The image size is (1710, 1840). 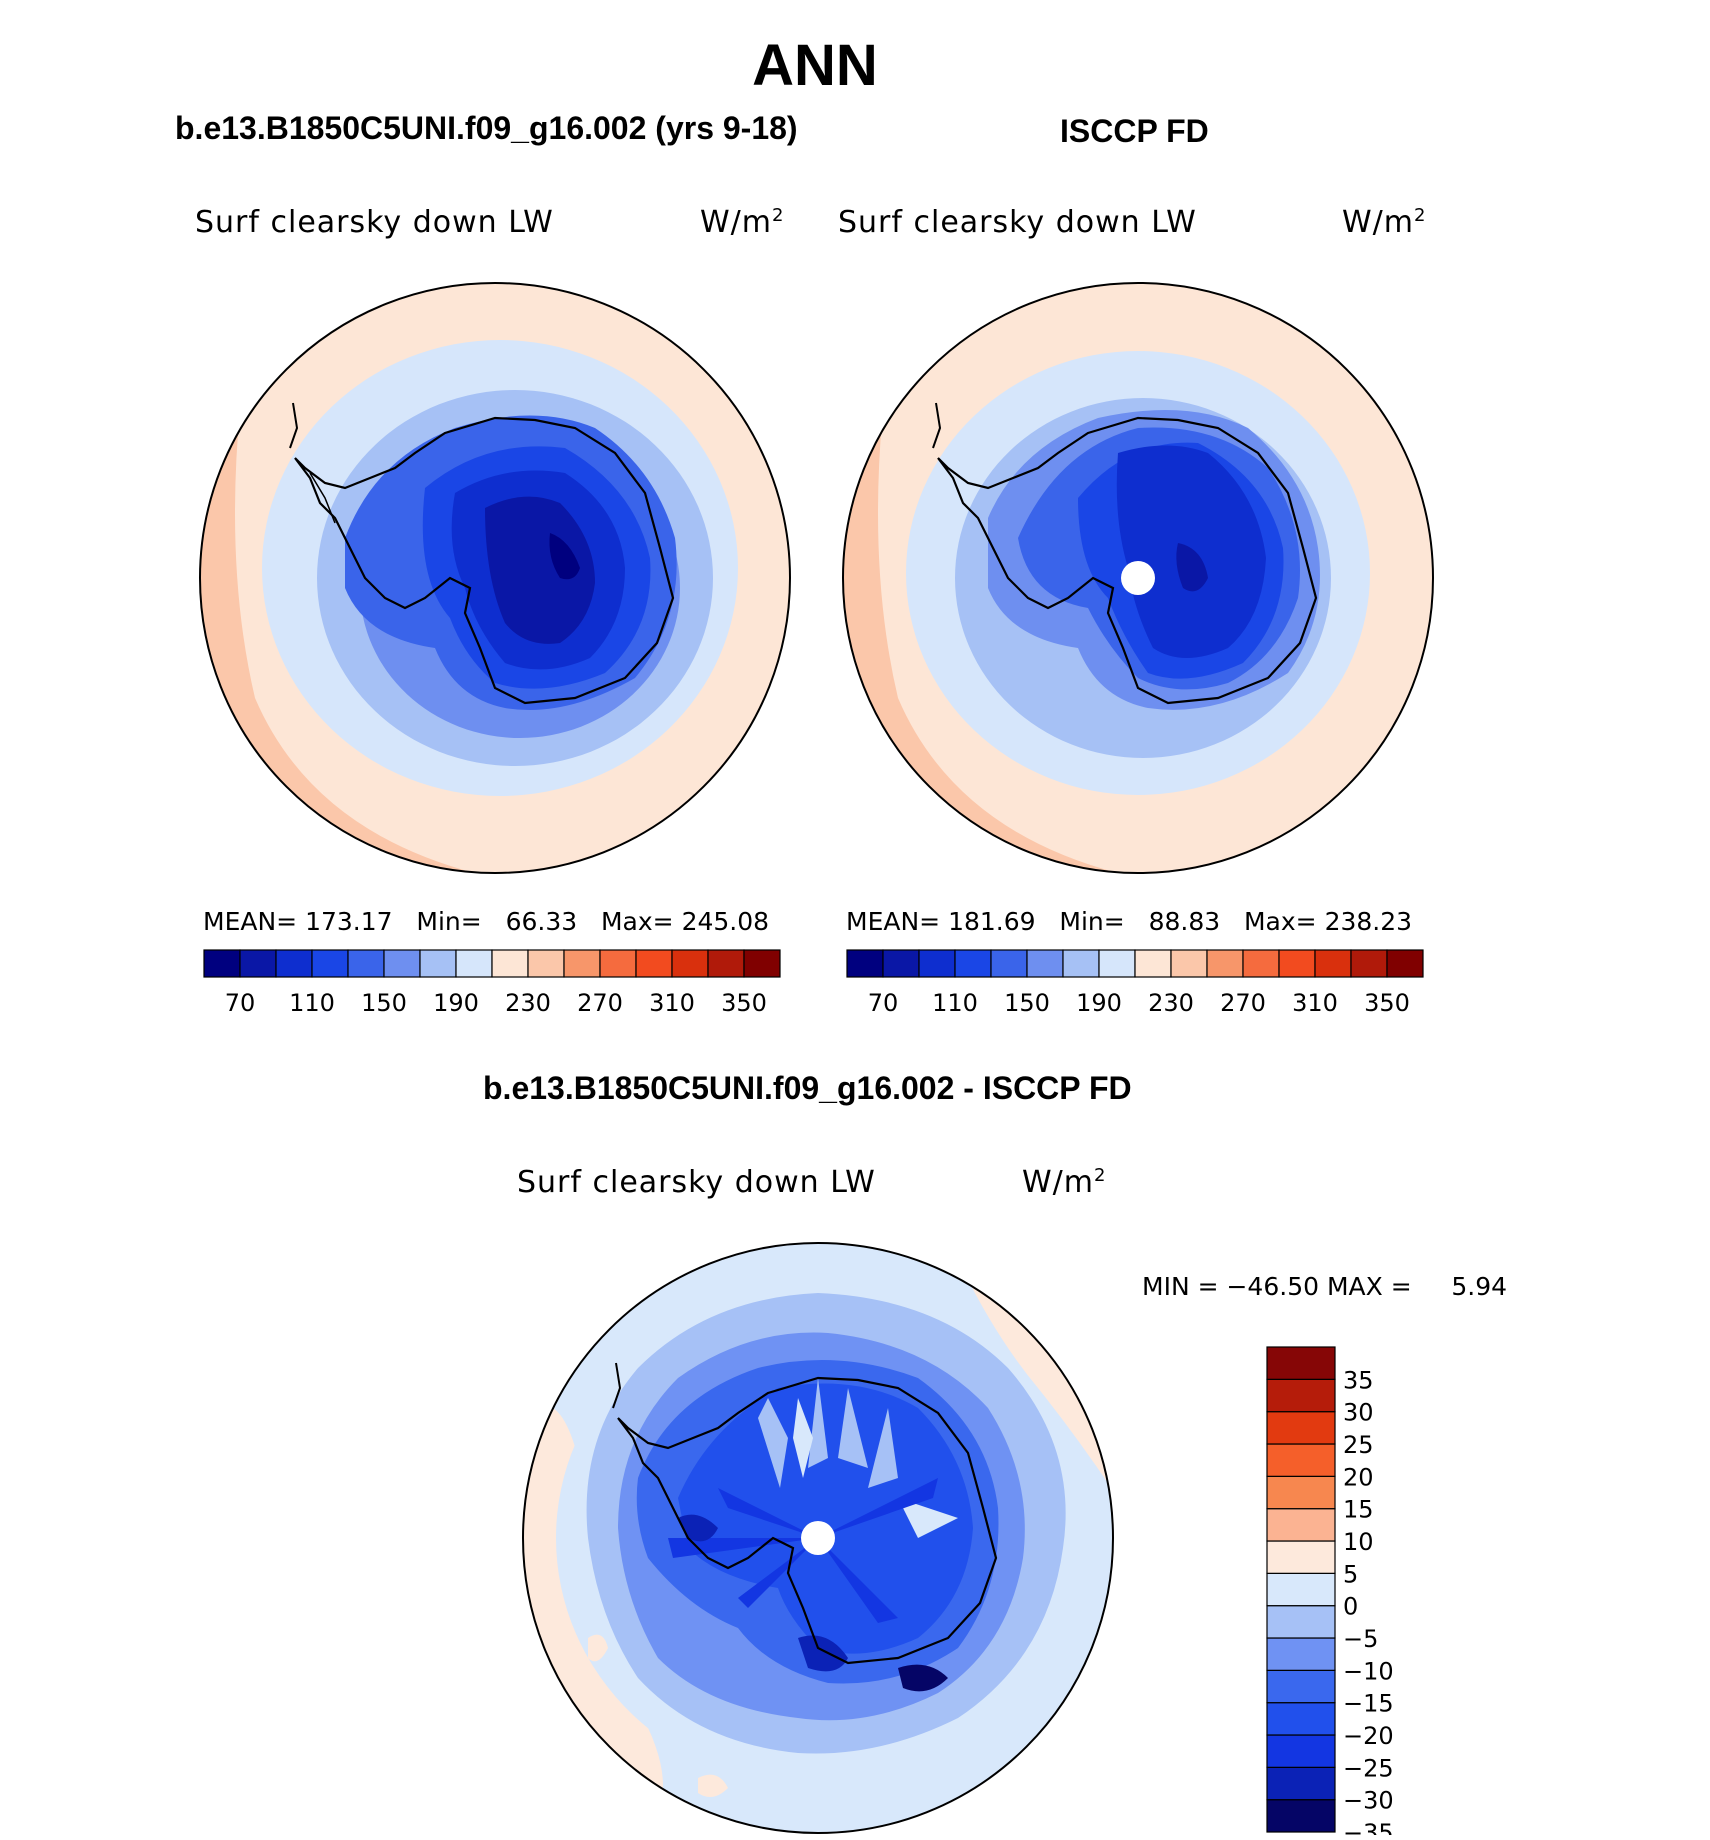 I want to click on colorbar-tick-label: 5, so click(x=1350, y=1574).